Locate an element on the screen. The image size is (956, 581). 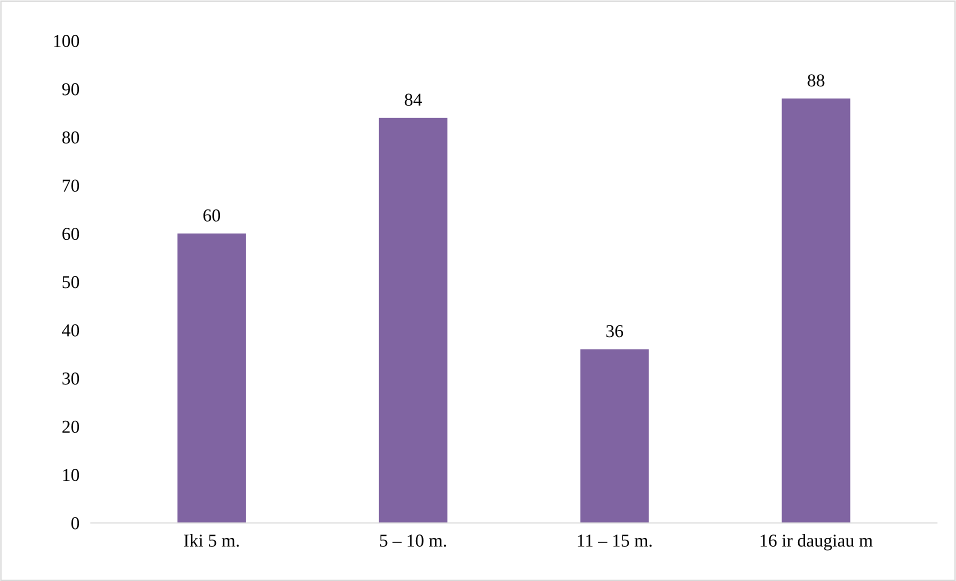
data-label: 36 is located at coordinates (615, 331).